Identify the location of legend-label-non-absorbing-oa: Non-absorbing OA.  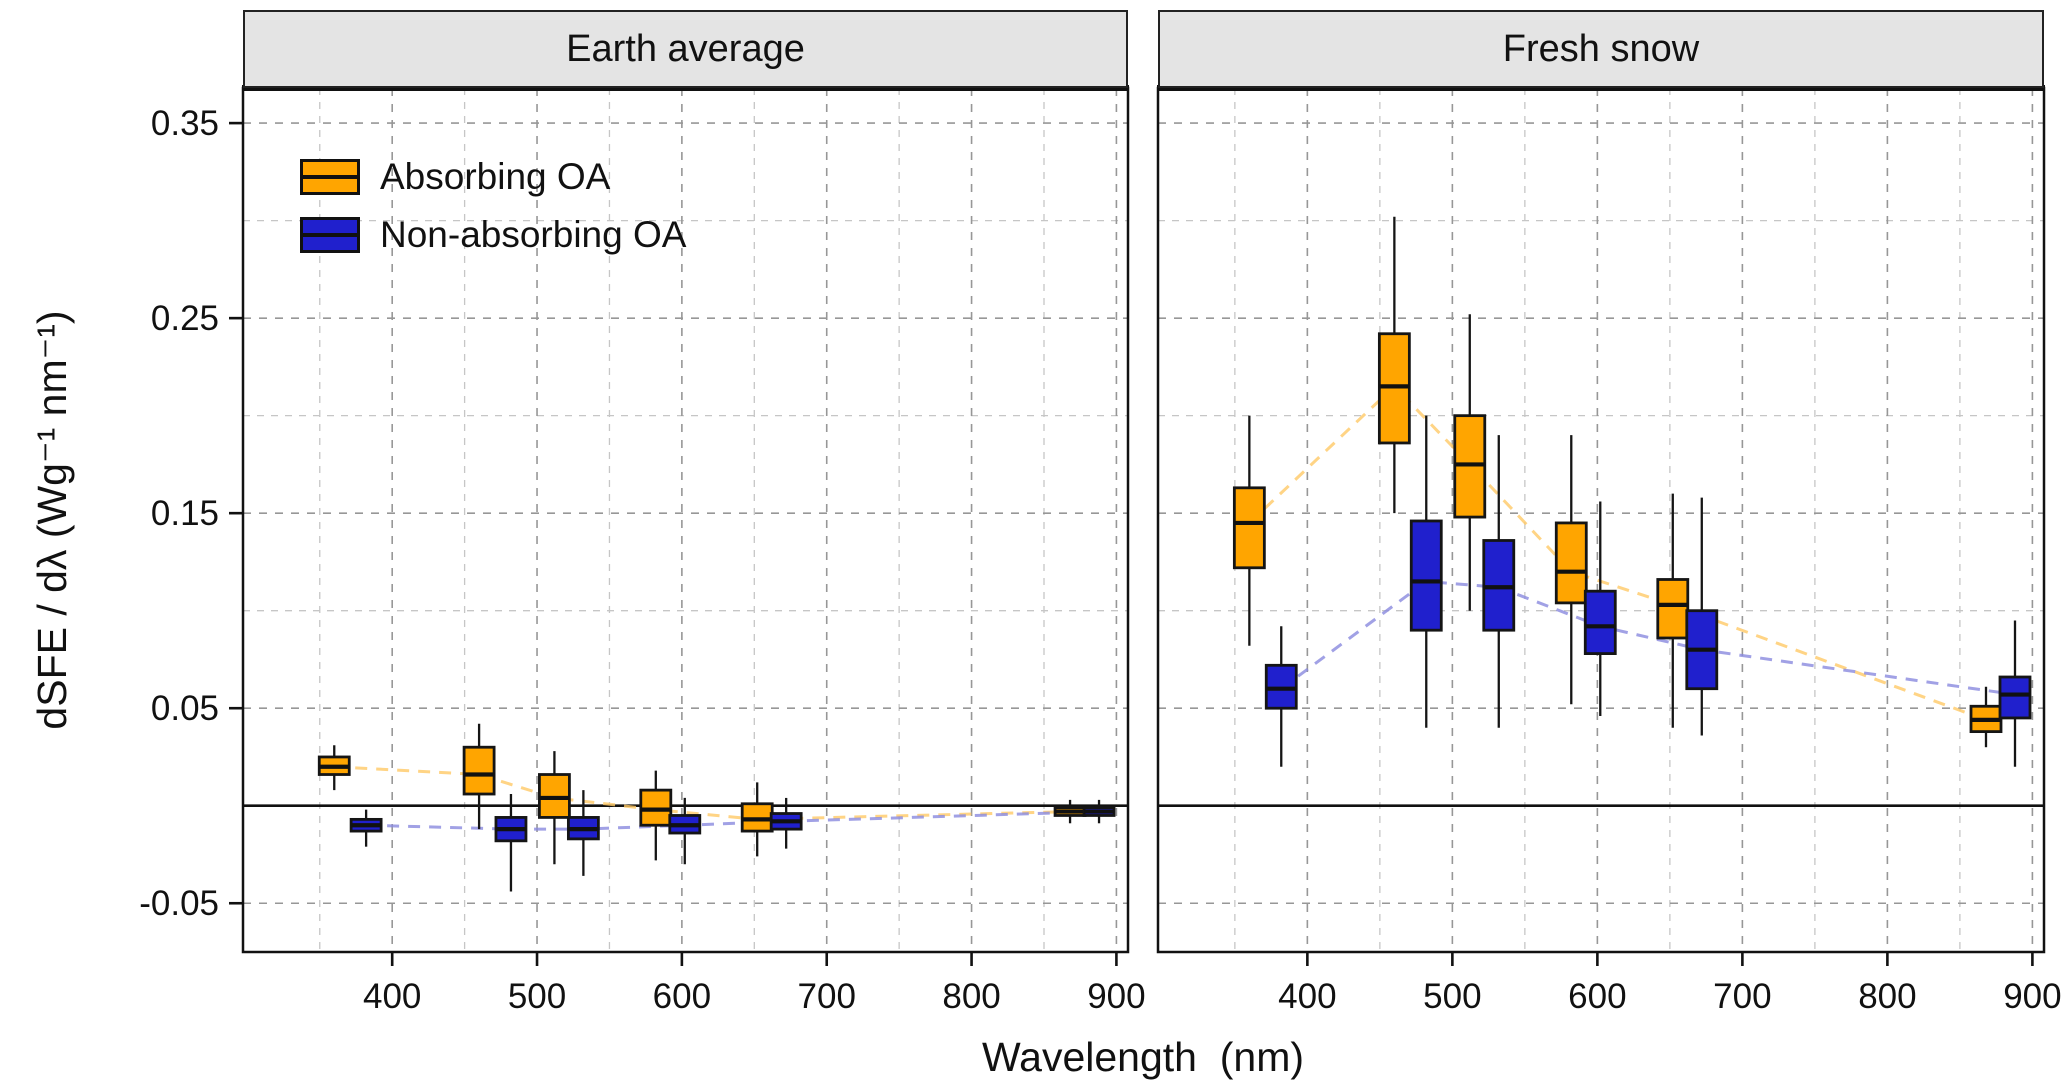
(533, 234).